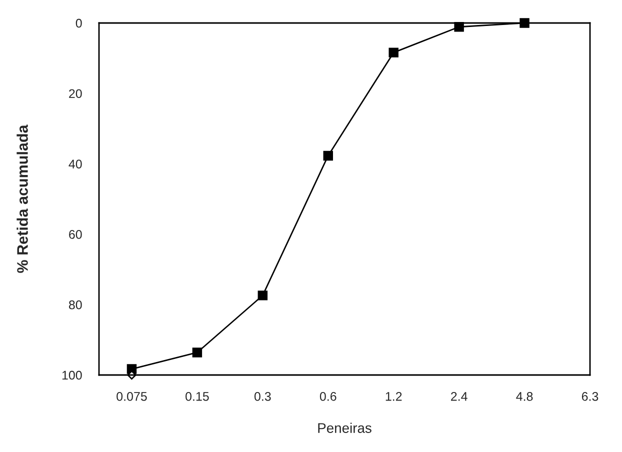 This screenshot has width=622, height=452. What do you see at coordinates (590, 396) in the screenshot?
I see `x-tick-label: 6.3` at bounding box center [590, 396].